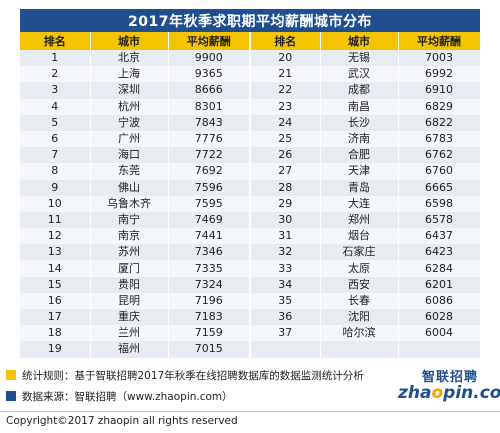 This screenshot has height=433, width=500. Describe the element at coordinates (55, 122) in the screenshot. I see `rank-cell: 5` at that location.